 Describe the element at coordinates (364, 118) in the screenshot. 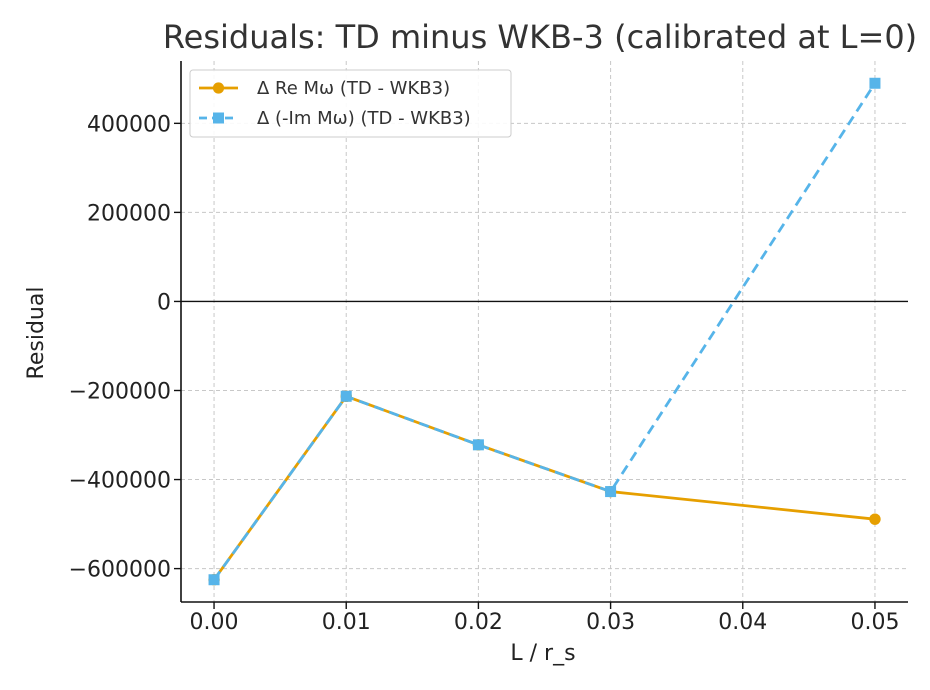

I see `legend-label-2: Δ (-Im Mω) (TD - WKB3)` at that location.